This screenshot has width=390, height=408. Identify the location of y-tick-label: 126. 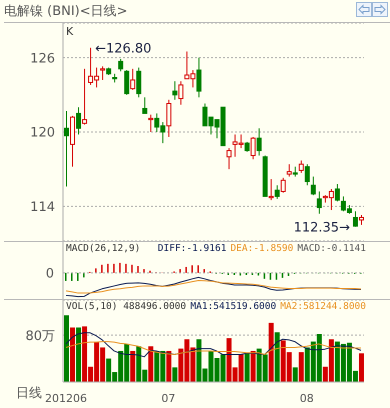
(42, 58).